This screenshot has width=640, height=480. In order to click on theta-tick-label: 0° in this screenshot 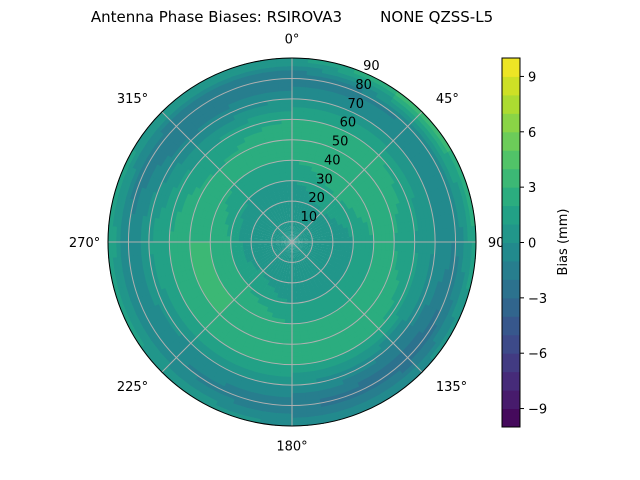, I will do `click(292, 40)`.